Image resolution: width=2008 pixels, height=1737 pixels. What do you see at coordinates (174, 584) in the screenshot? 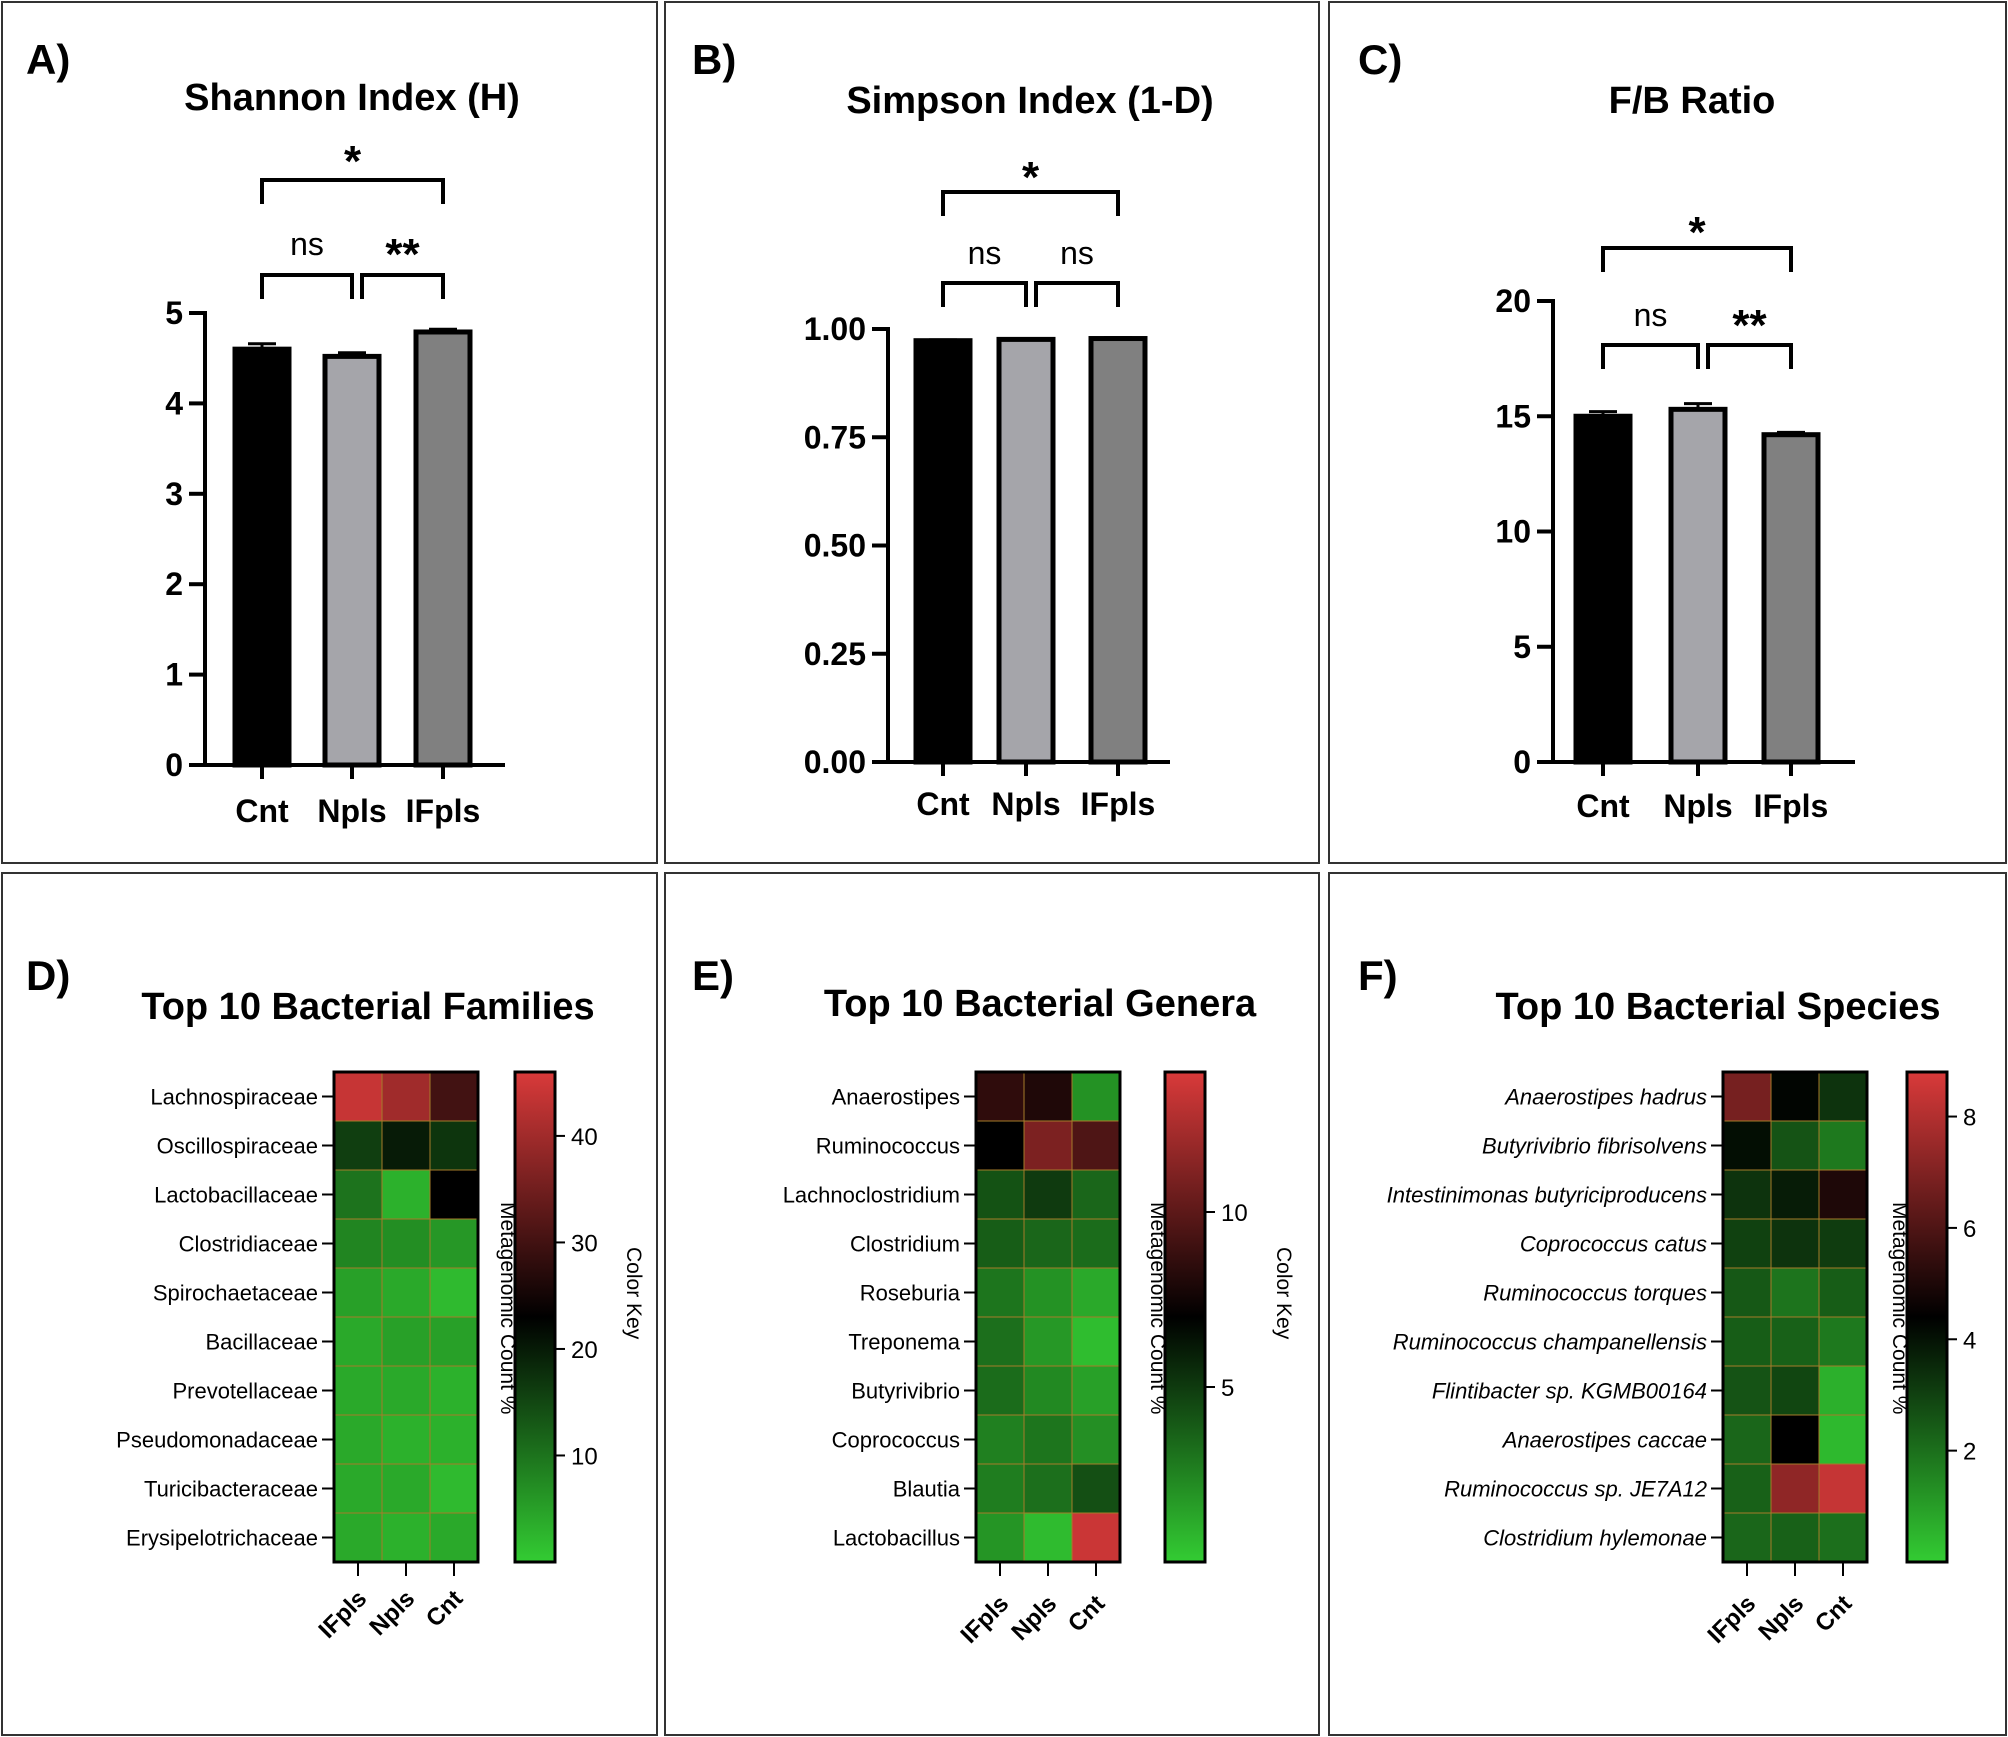
I see `y-tick-label: 2` at bounding box center [174, 584].